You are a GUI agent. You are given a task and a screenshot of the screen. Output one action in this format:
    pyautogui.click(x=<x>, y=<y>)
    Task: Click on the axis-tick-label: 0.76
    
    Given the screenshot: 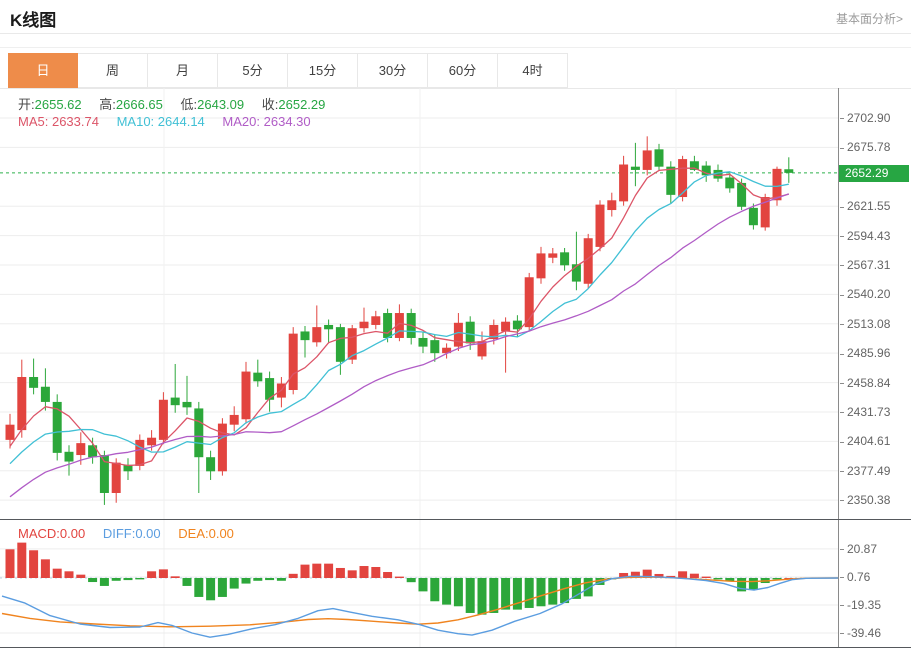 What is the action you would take?
    pyautogui.click(x=855, y=577)
    